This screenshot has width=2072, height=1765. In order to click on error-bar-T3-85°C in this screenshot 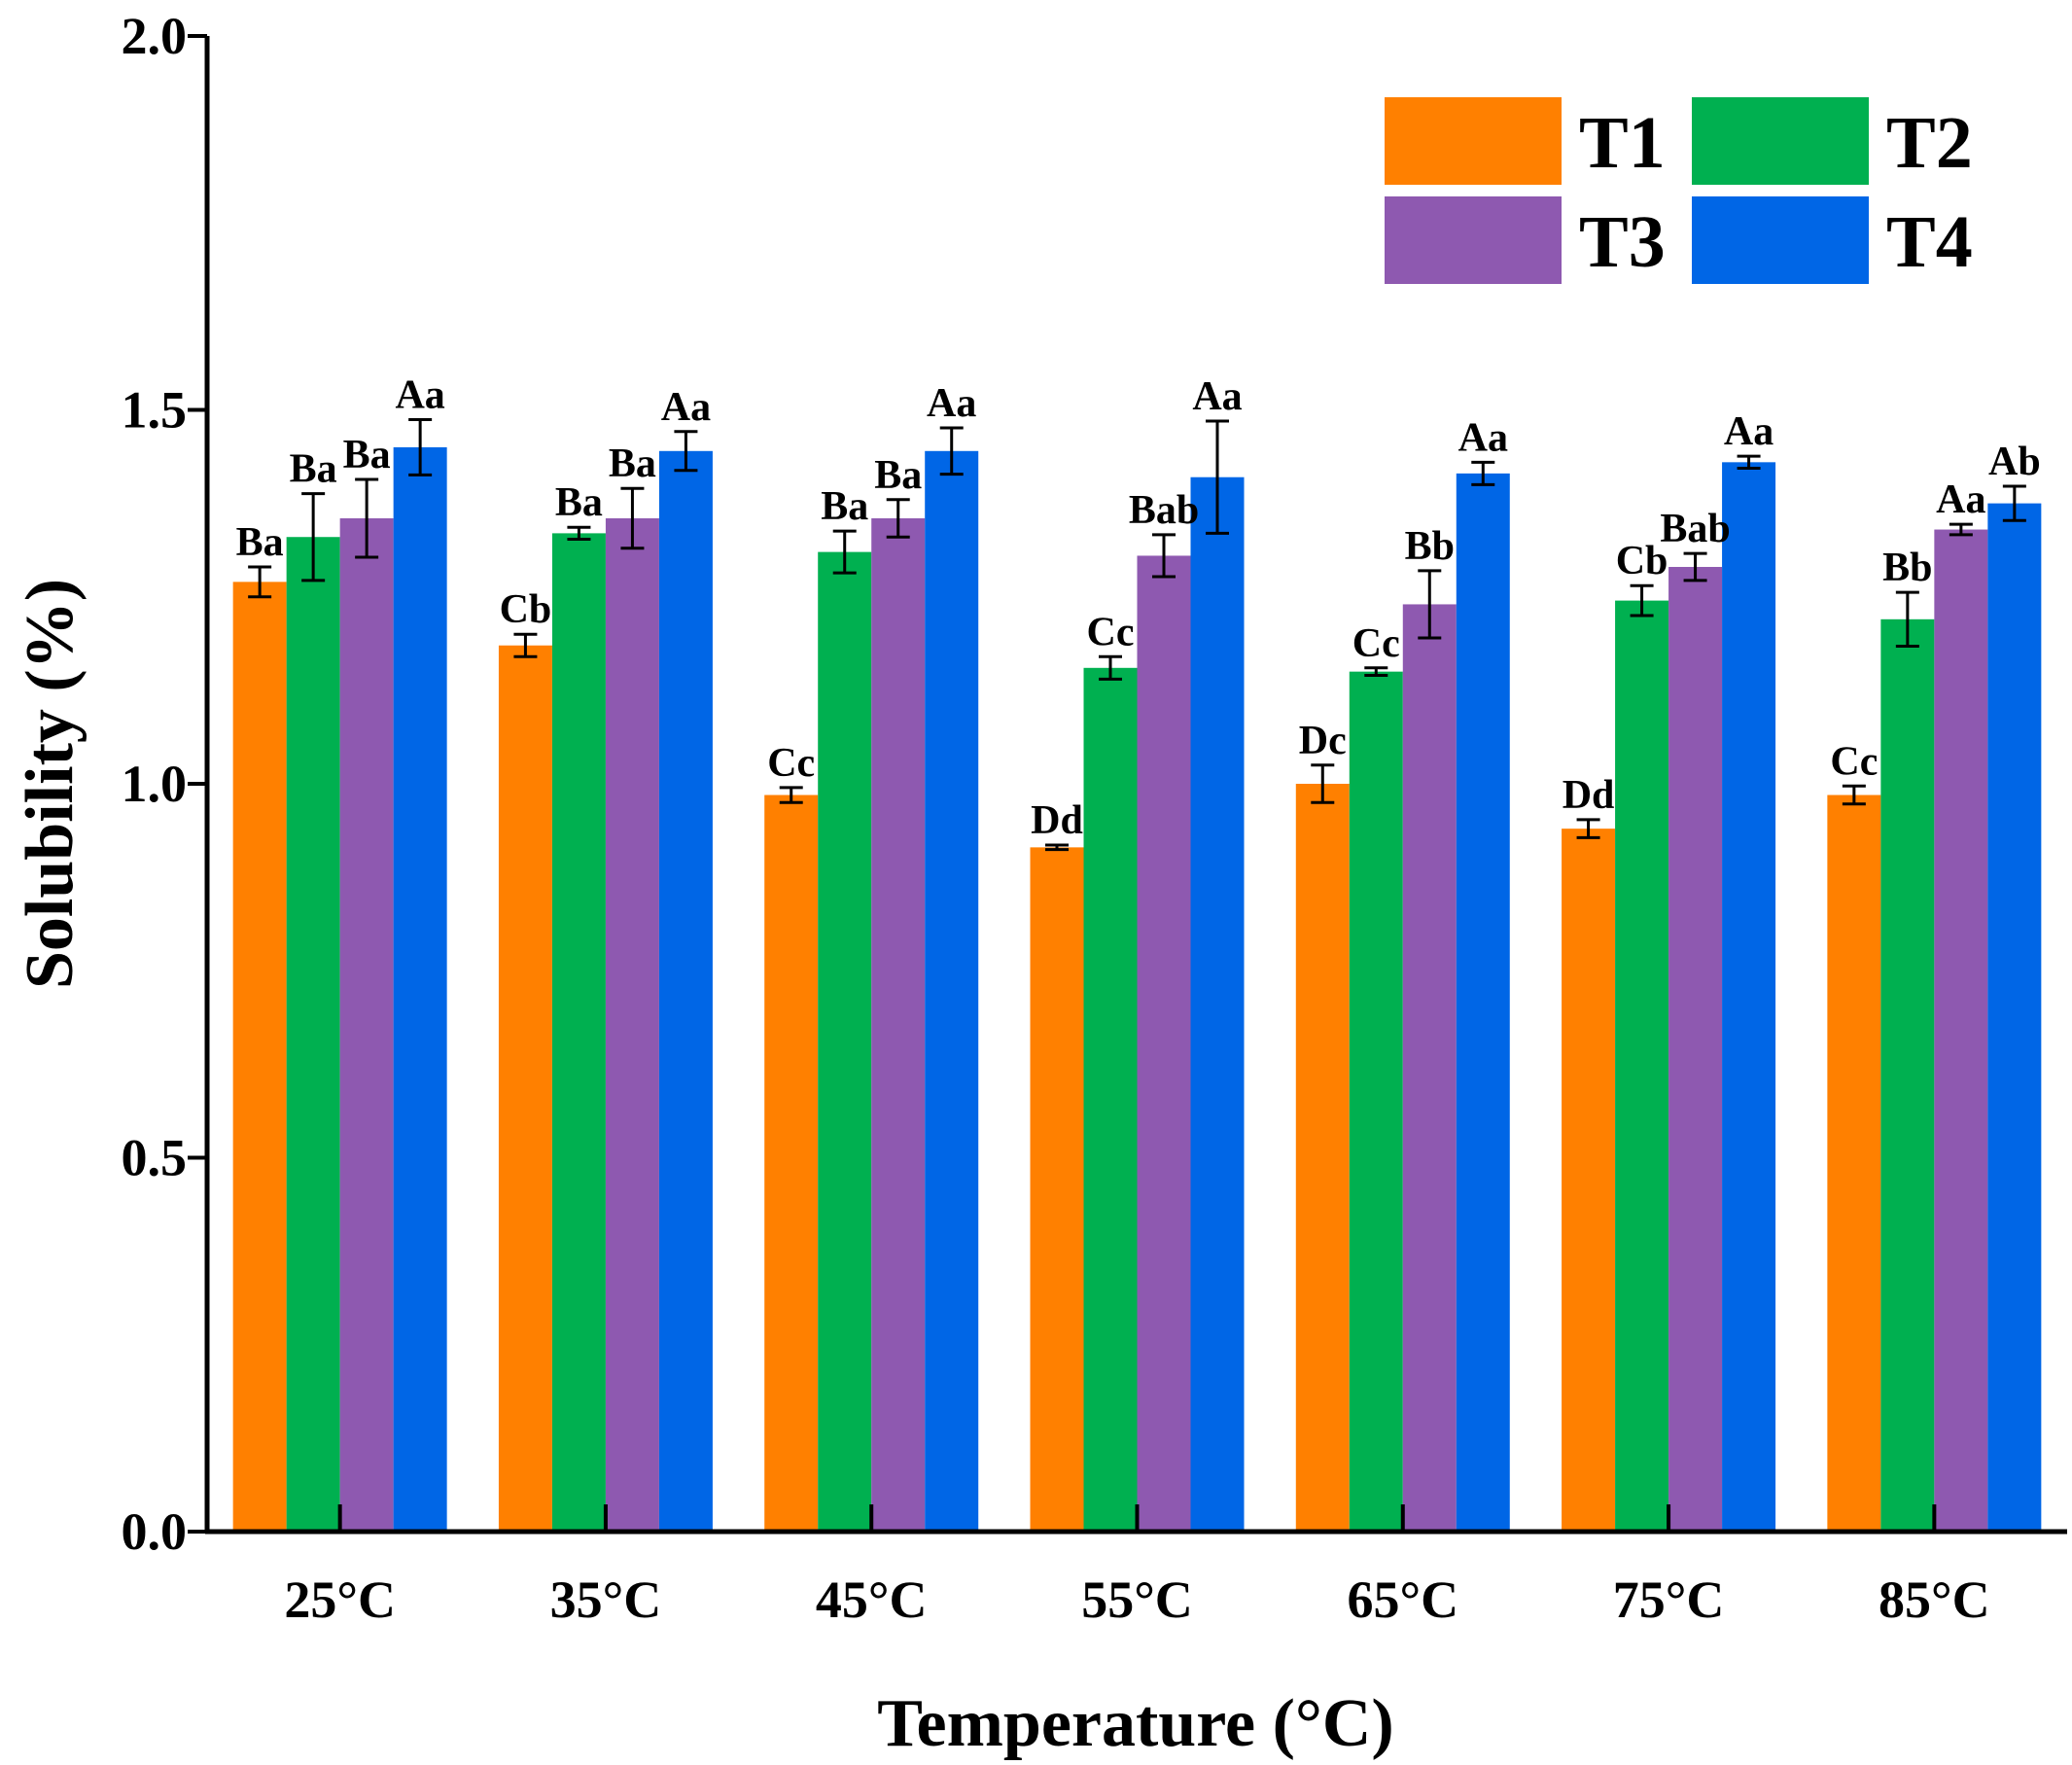, I will do `click(1961, 529)`.